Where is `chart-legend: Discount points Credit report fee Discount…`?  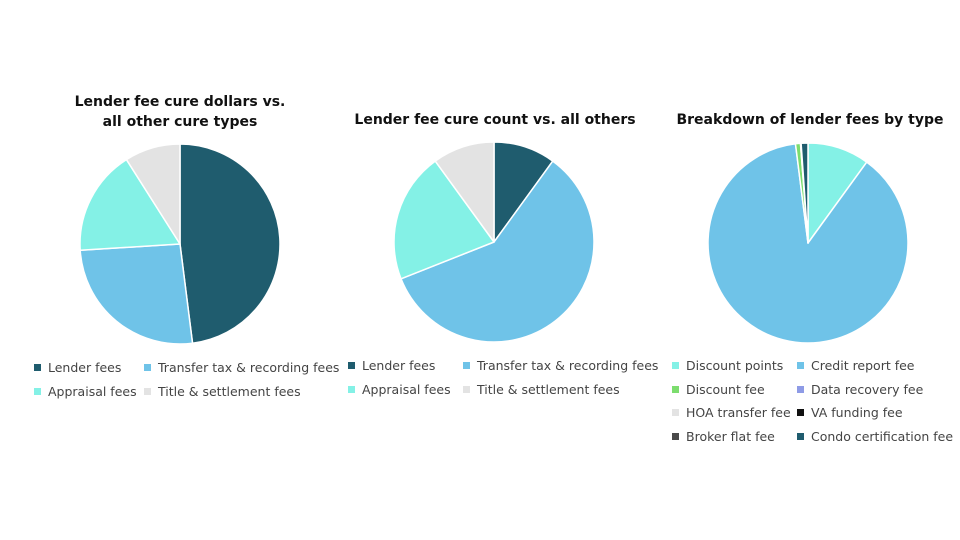 chart-legend: Discount points Credit report fee Discount… is located at coordinates (814, 406).